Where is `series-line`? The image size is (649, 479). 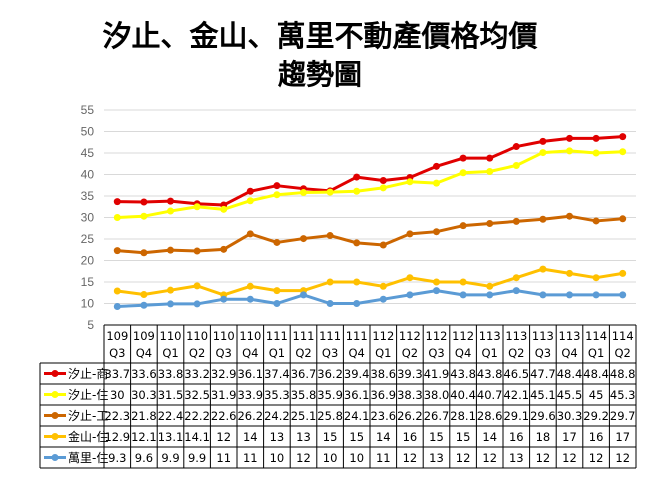
series-line is located at coordinates (370, 184).